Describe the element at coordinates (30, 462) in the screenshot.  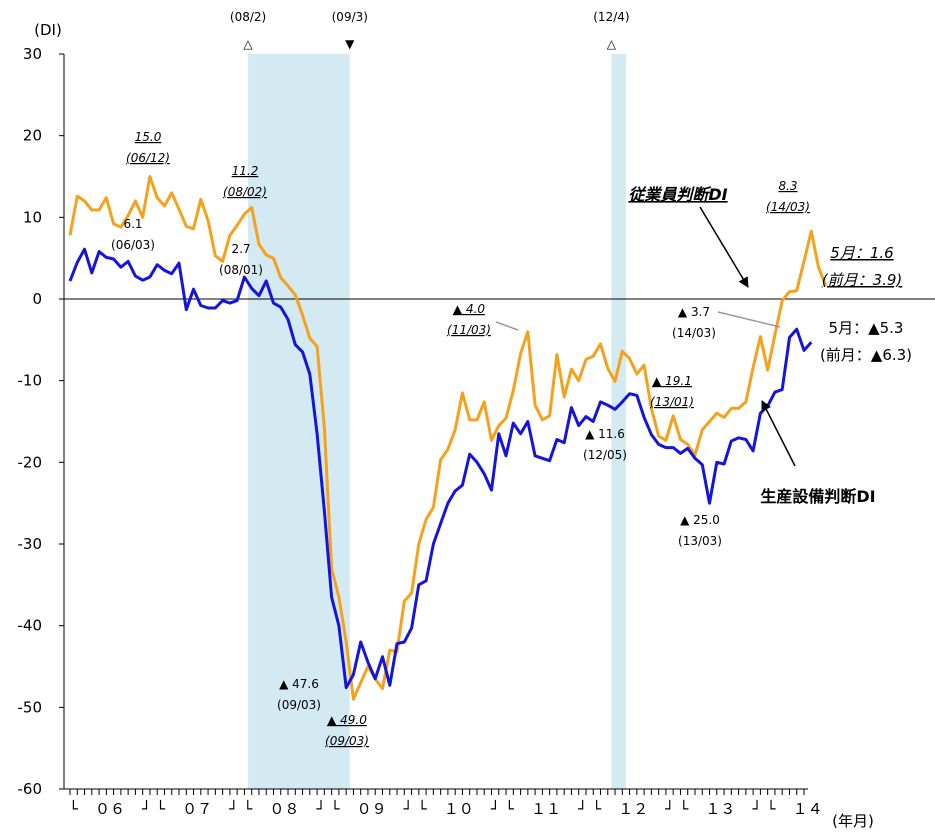
I see `y-tick-label: -20` at that location.